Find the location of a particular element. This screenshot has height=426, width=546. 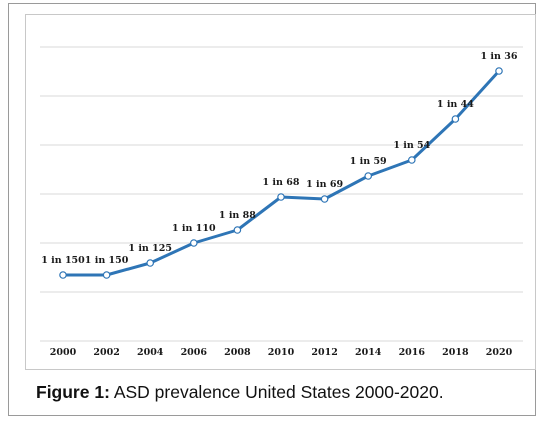

data-label: 1 in 68 is located at coordinates (281, 182).